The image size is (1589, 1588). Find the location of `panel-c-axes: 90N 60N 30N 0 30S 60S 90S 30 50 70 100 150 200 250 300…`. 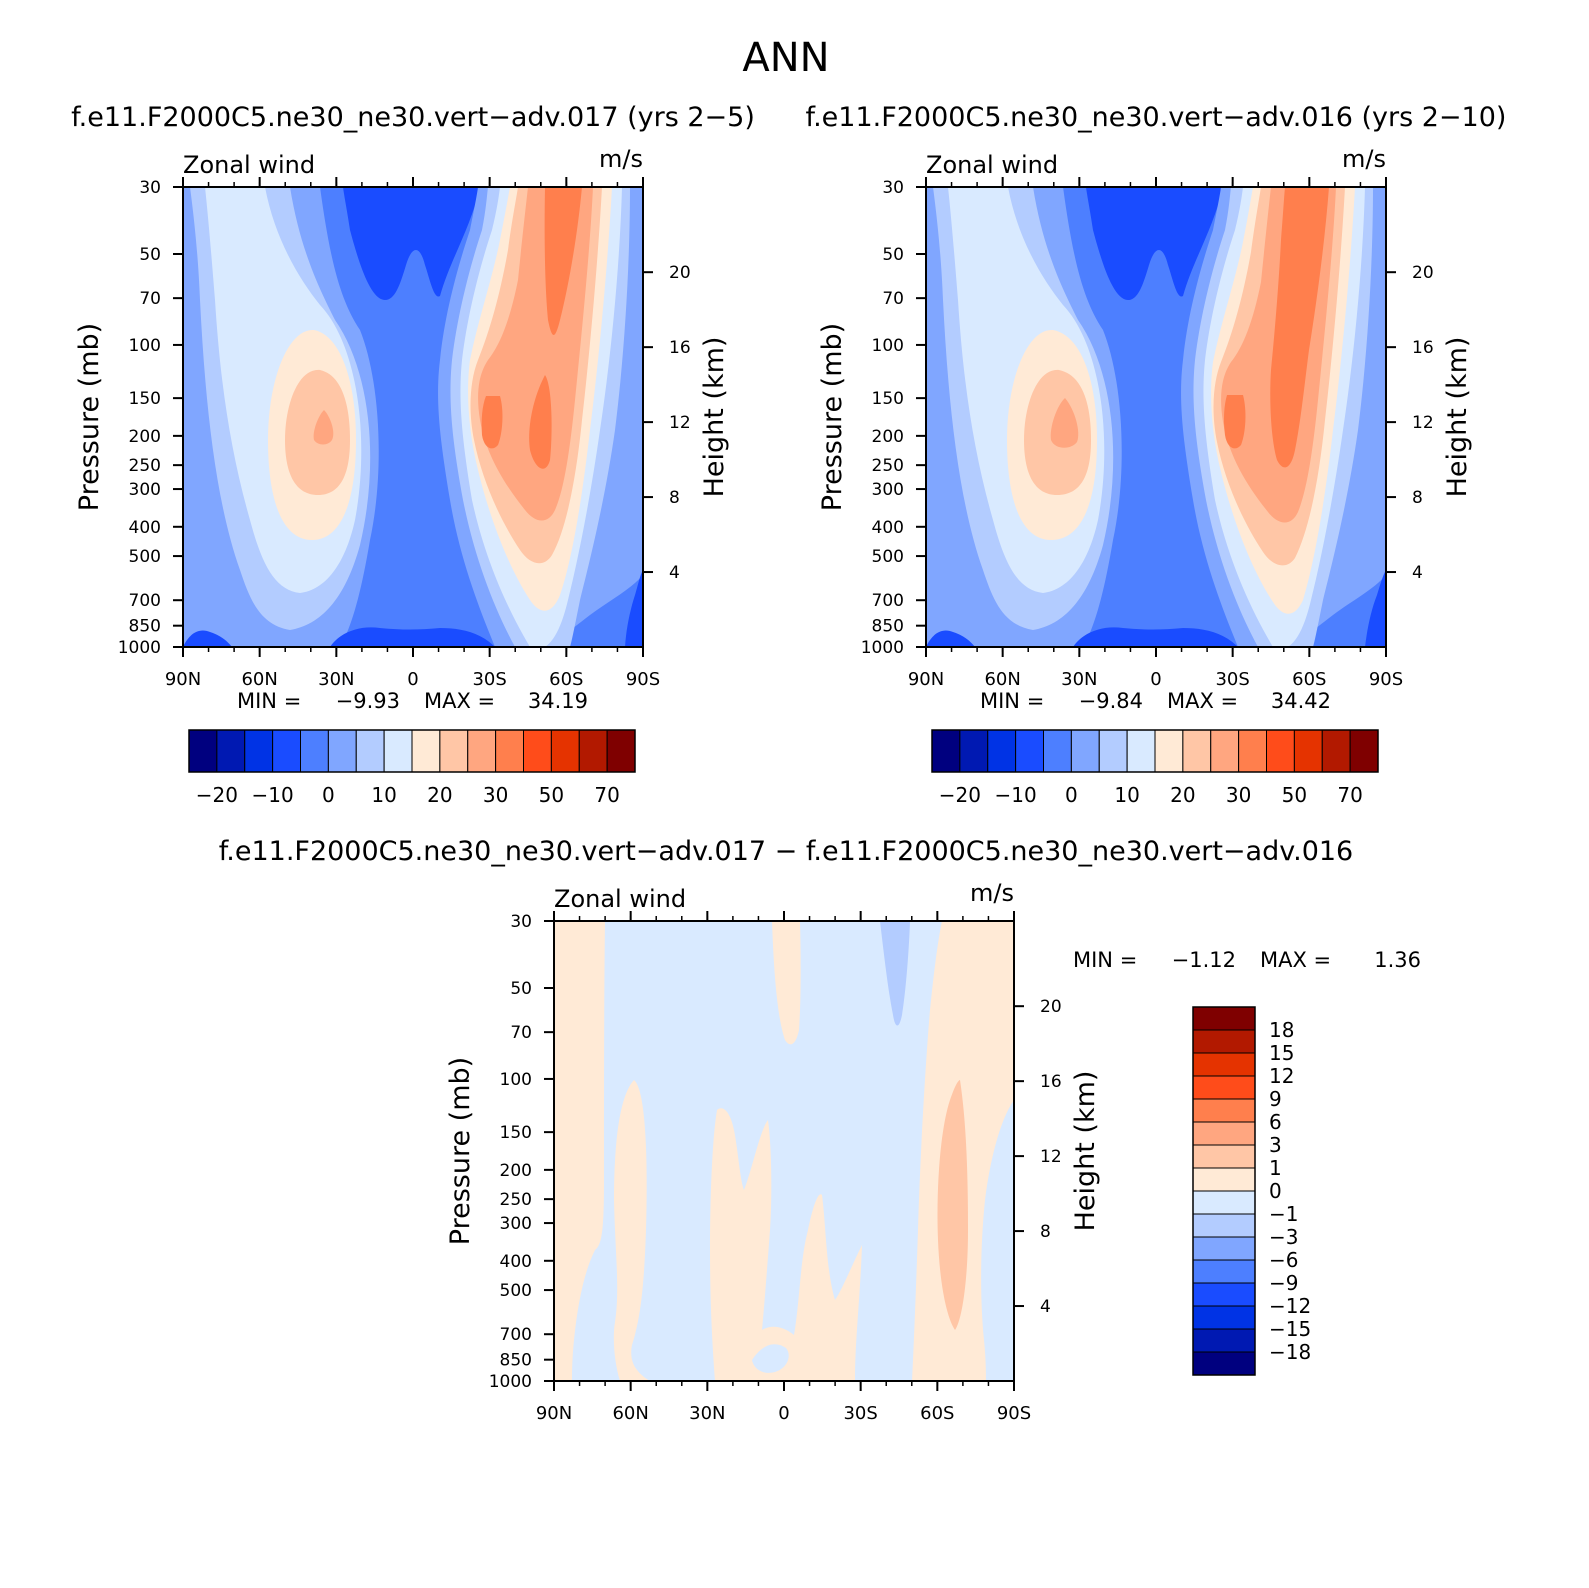

panel-c-axes: 90N 60N 30N 0 30S 60S 90S 30 50 70 100 150 200 250 300… is located at coordinates (775, 1167).